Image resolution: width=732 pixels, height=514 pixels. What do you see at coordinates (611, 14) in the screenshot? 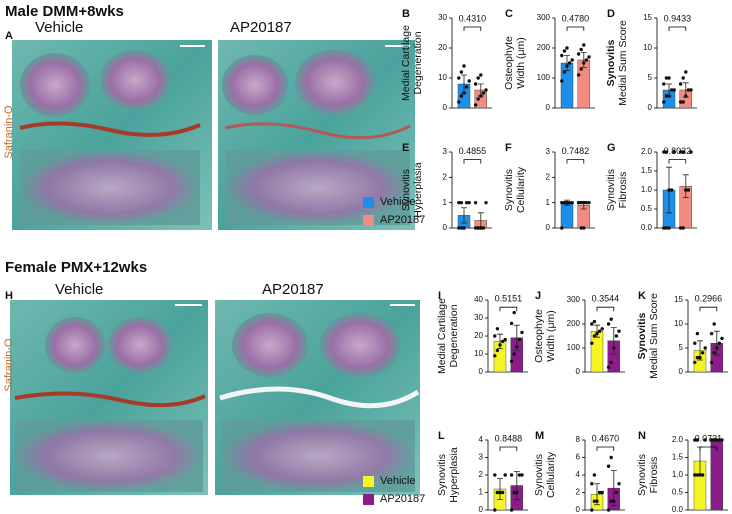
I see `panel-letter: D` at bounding box center [611, 14].